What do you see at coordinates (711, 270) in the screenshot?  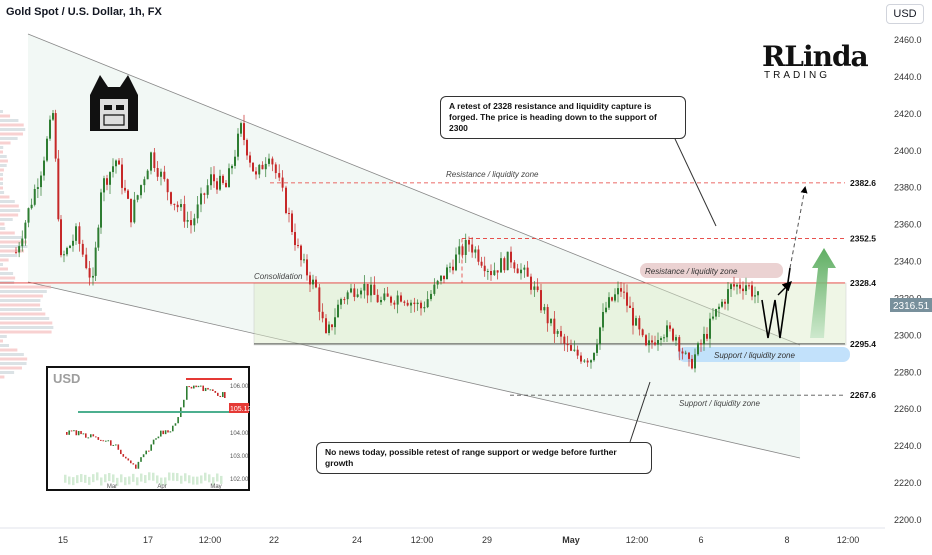 I see `resistance-zone` at bounding box center [711, 270].